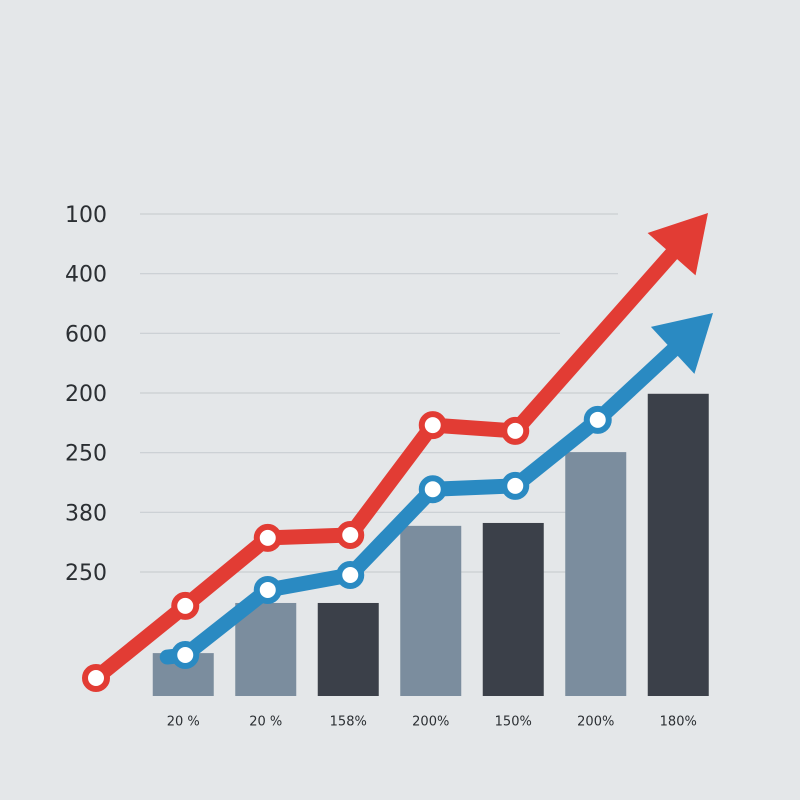  What do you see at coordinates (86, 394) in the screenshot?
I see `y-label: 200` at bounding box center [86, 394].